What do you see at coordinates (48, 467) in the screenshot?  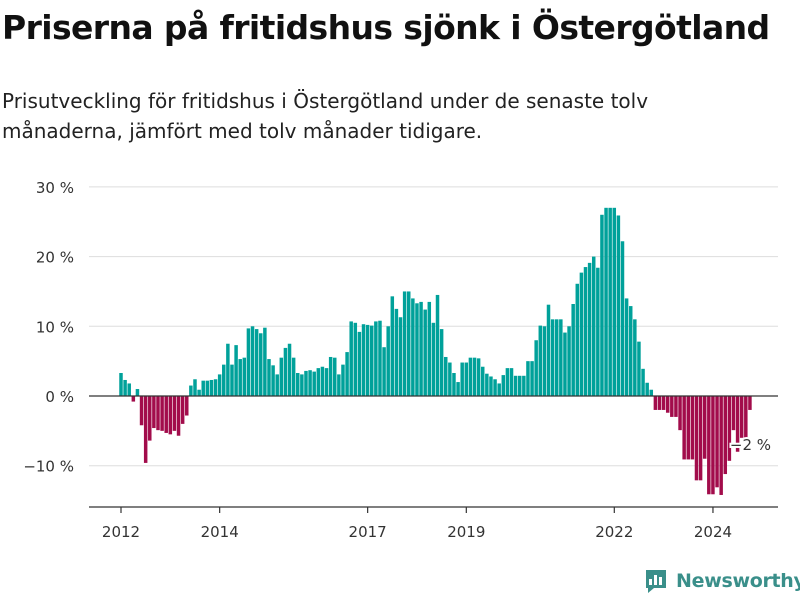 I see `y-tick-label: −10 %` at bounding box center [48, 467].